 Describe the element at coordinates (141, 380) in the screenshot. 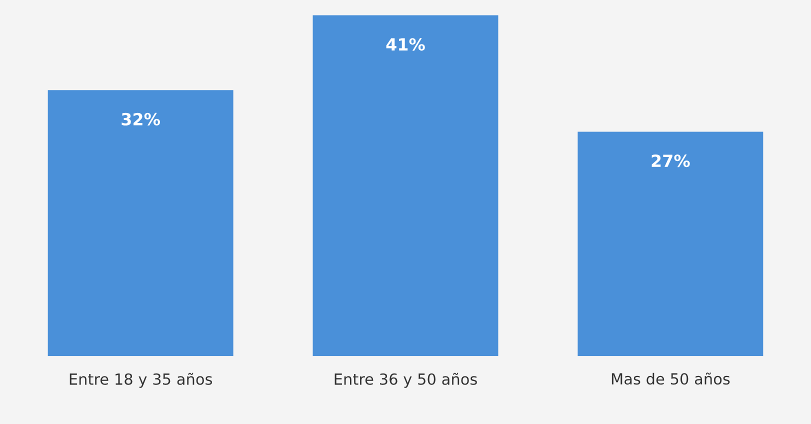

I see `x-tick-label: Entre 18 y 35 años` at that location.